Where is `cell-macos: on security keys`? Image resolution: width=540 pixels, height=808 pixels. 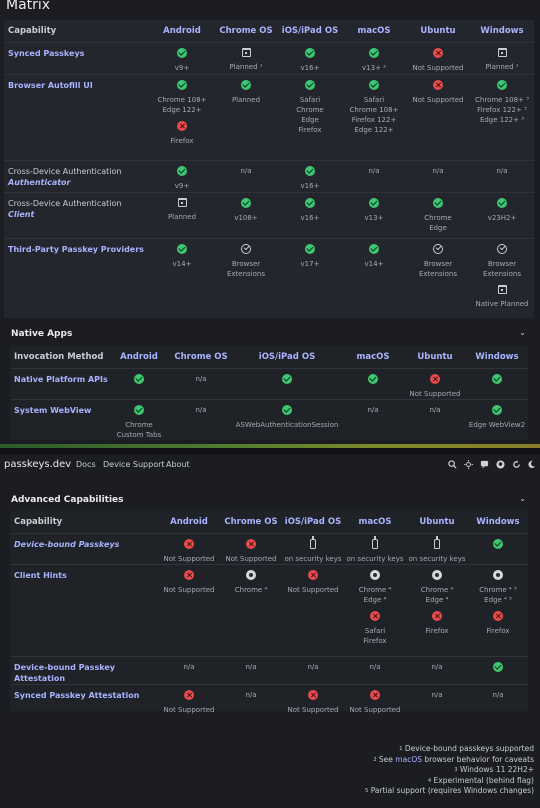 cell-macos: on security keys is located at coordinates (375, 548).